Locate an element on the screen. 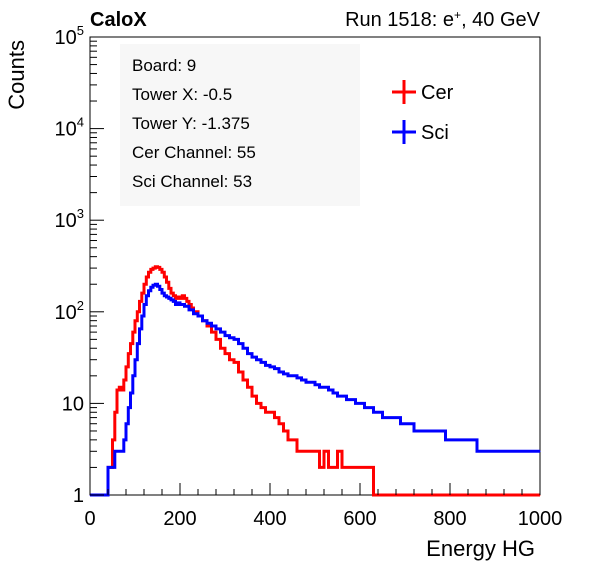  legend: Cer Sci is located at coordinates (423, 112).